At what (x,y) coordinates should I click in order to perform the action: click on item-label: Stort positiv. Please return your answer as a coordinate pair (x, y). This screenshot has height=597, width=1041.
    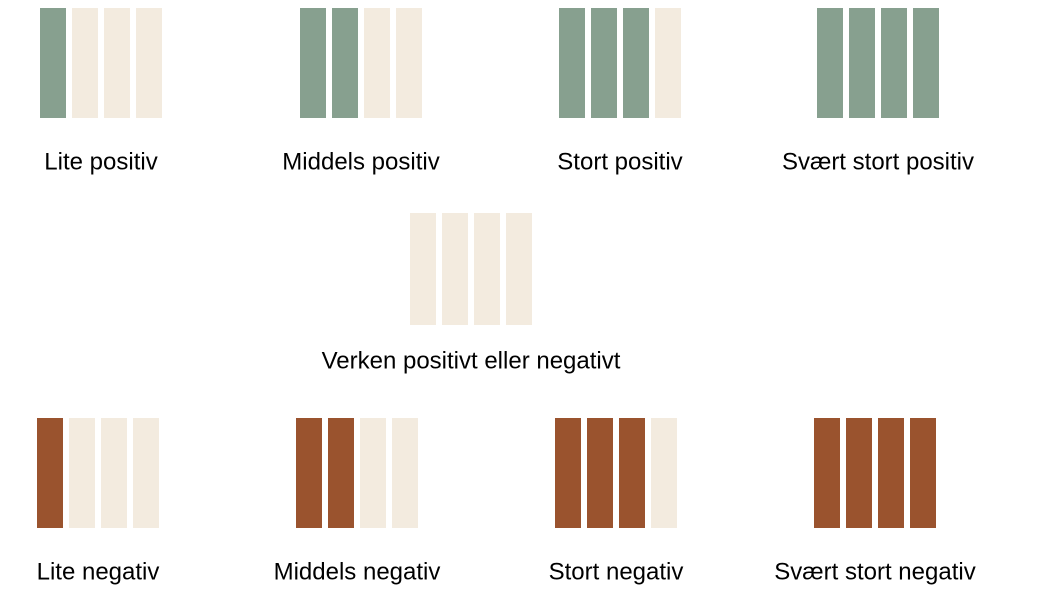
    Looking at the image, I should click on (619, 161).